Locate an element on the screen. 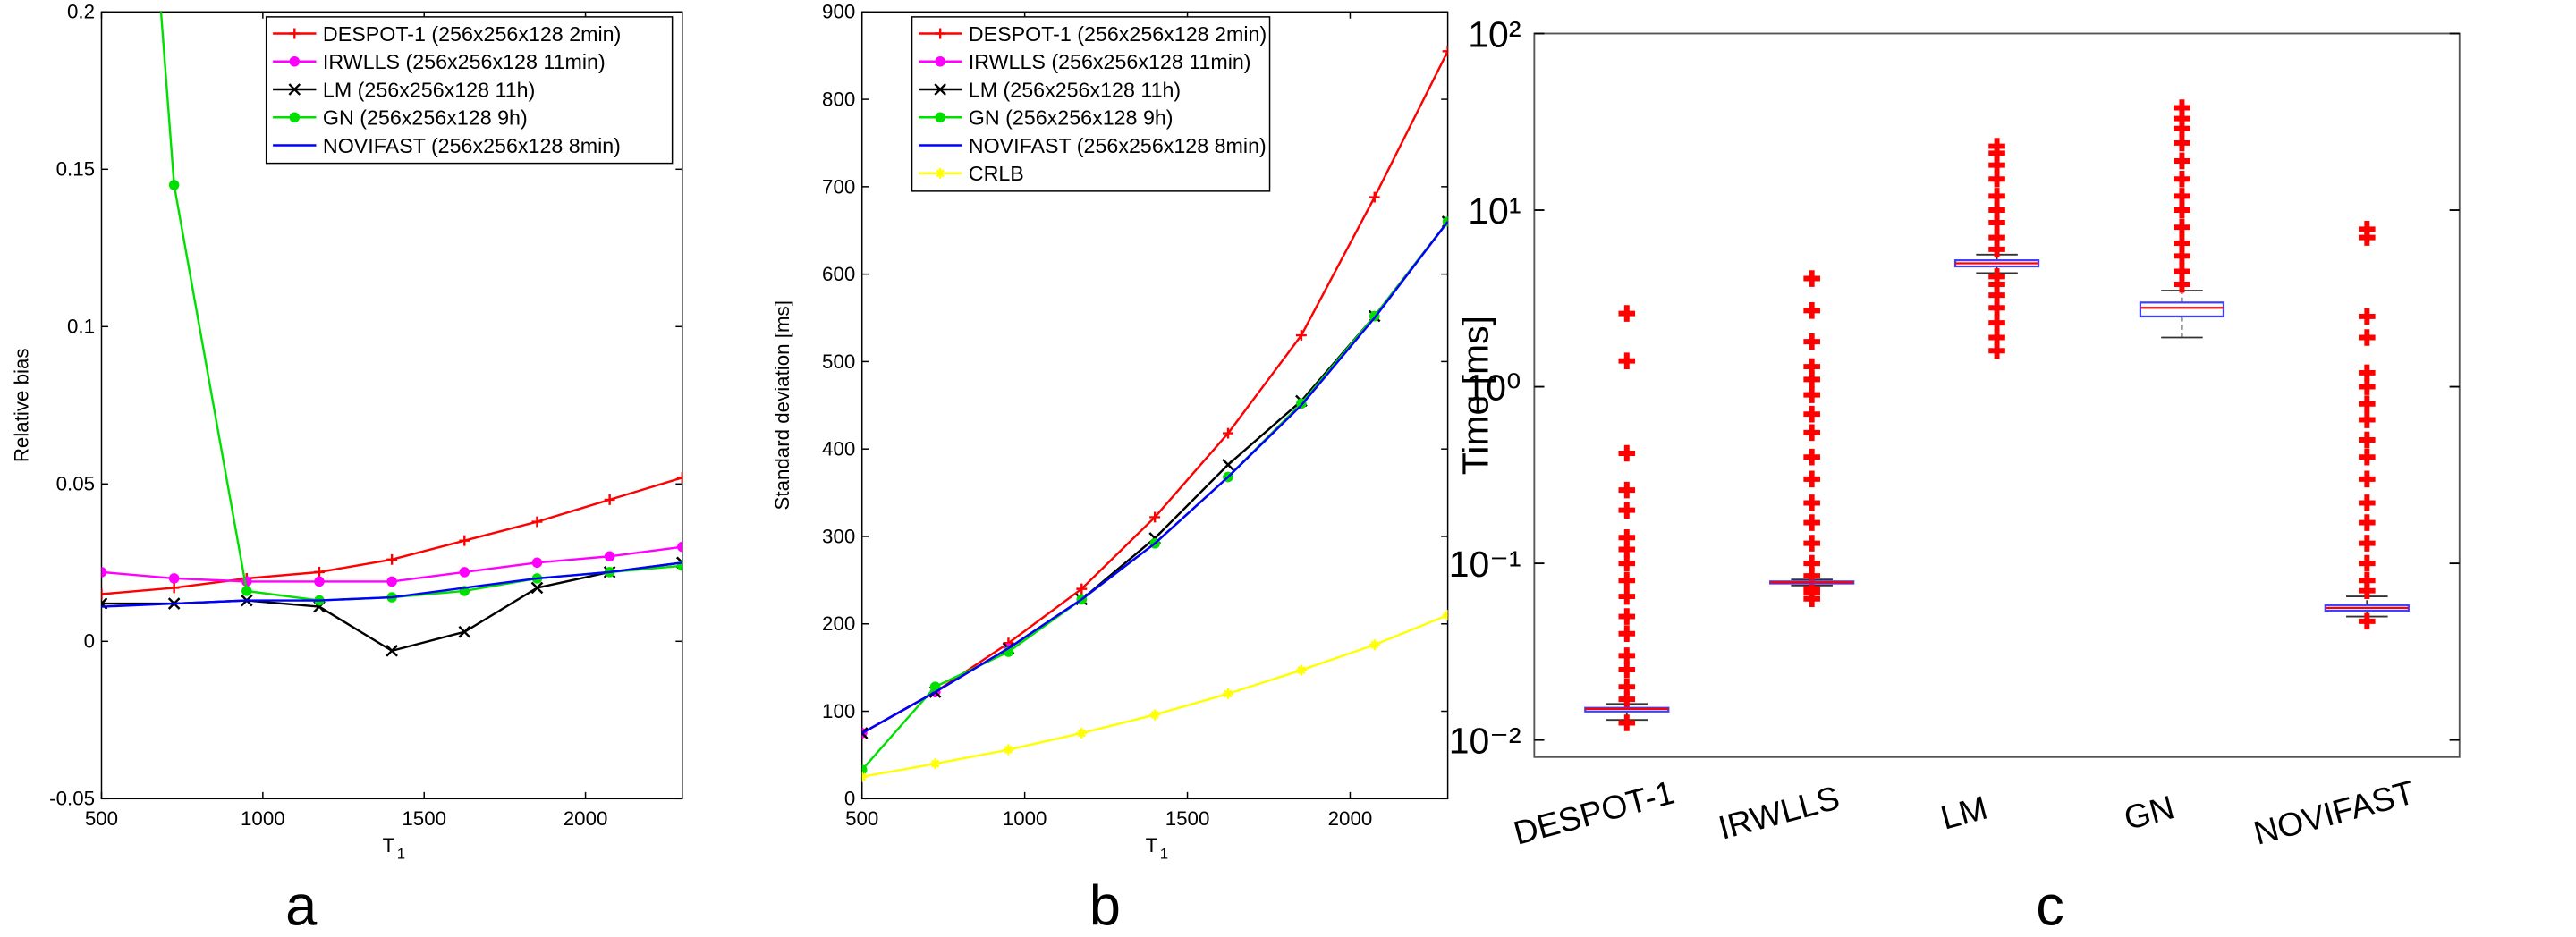 The width and height of the screenshot is (2576, 937). x-tick-label: 500 is located at coordinates (101, 818).